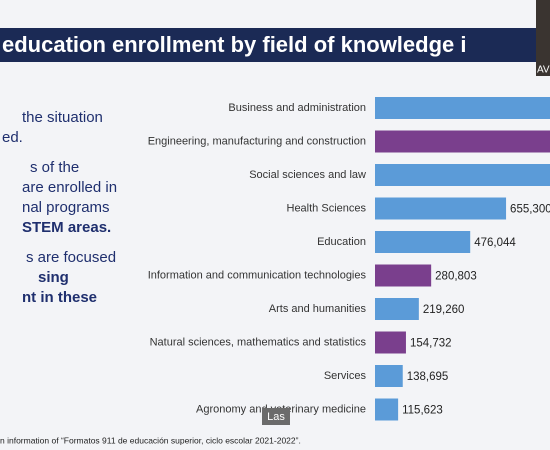 The image size is (550, 450). What do you see at coordinates (69, 187) in the screenshot?
I see `body-line: are enrolled in` at bounding box center [69, 187].